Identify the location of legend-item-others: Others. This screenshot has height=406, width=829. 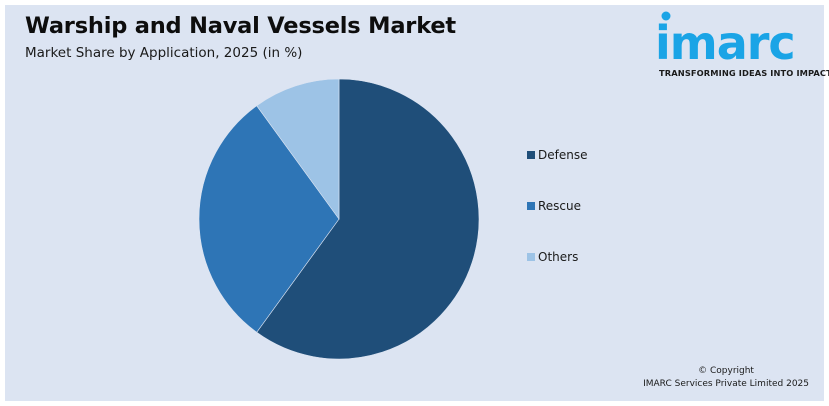
(552, 257).